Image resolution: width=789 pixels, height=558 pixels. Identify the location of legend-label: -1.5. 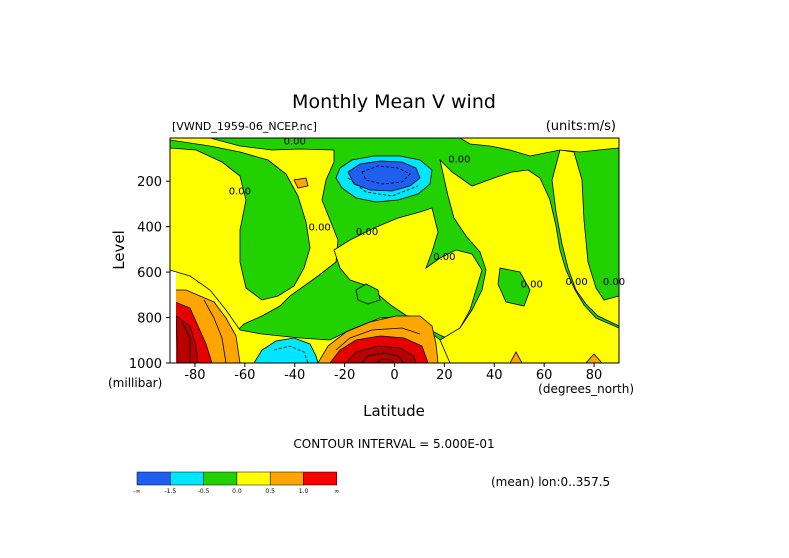
(170, 491).